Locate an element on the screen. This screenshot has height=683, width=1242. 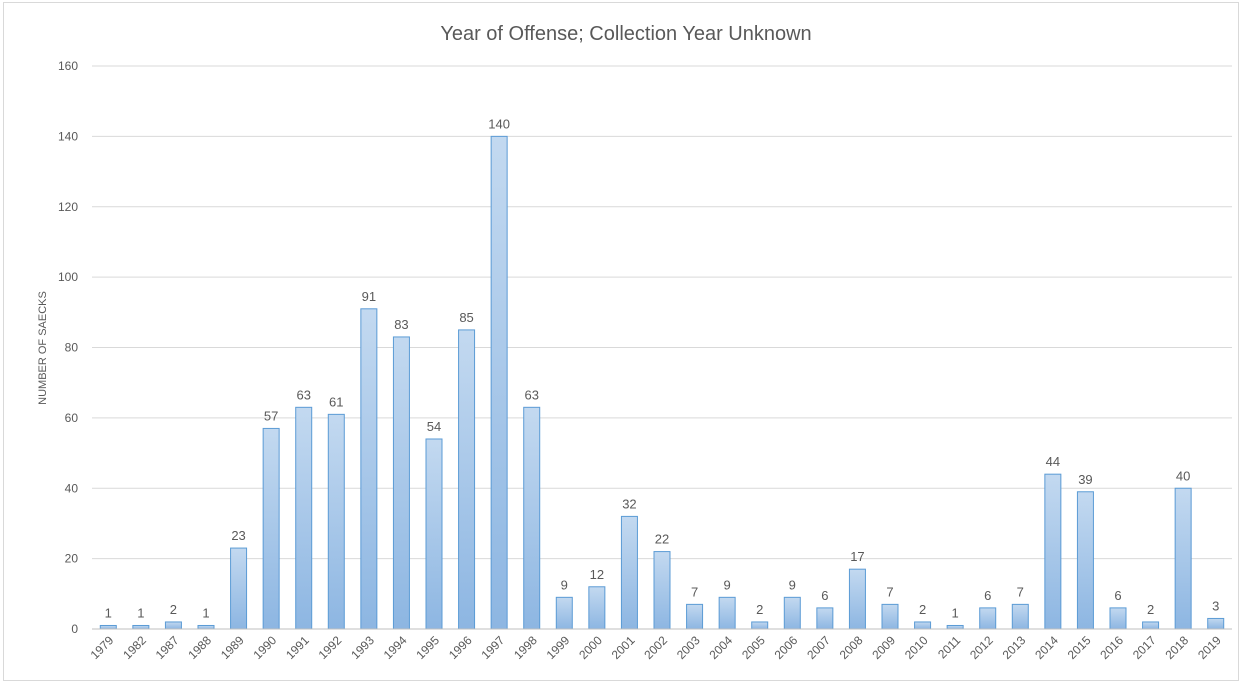
bar-2008 is located at coordinates (857, 599).